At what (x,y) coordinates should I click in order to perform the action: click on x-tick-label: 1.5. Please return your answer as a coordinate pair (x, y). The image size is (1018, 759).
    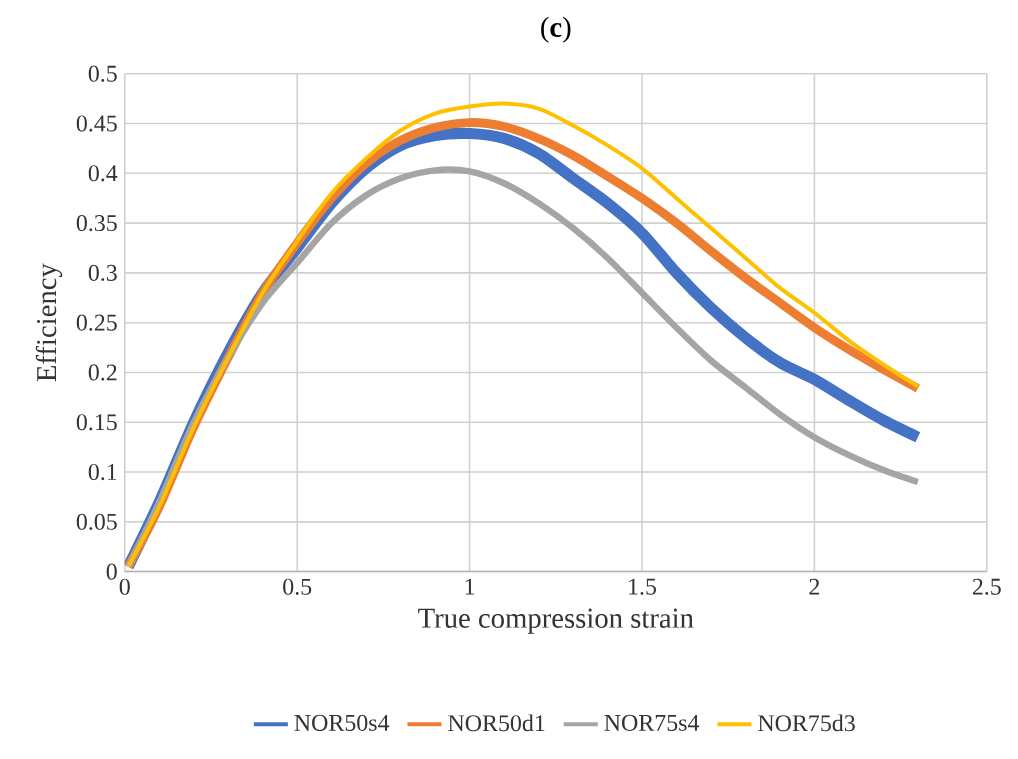
    Looking at the image, I should click on (643, 586).